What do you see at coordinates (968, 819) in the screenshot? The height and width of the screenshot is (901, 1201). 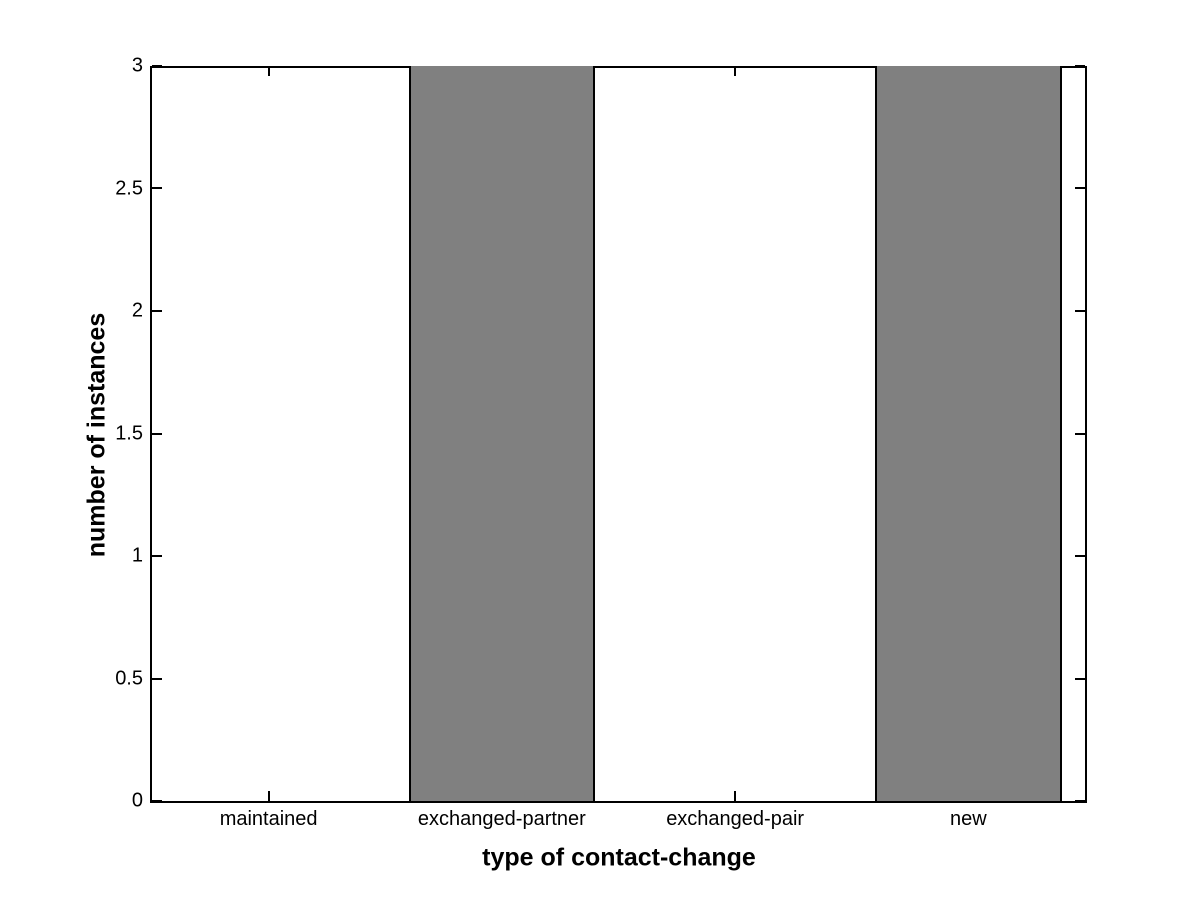 I see `x-tick-label: new` at bounding box center [968, 819].